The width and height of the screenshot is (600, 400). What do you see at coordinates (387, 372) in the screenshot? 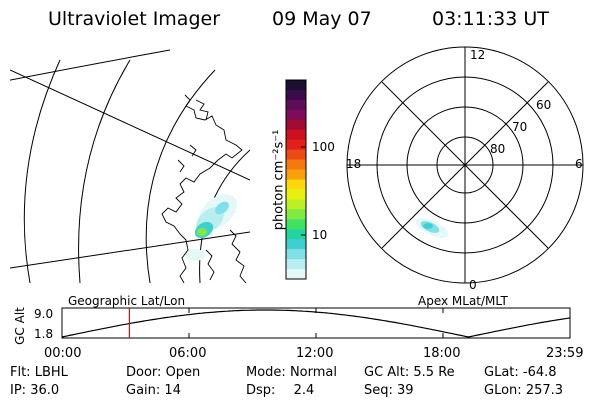
I see `gcalt-label: GC Alt:` at bounding box center [387, 372].